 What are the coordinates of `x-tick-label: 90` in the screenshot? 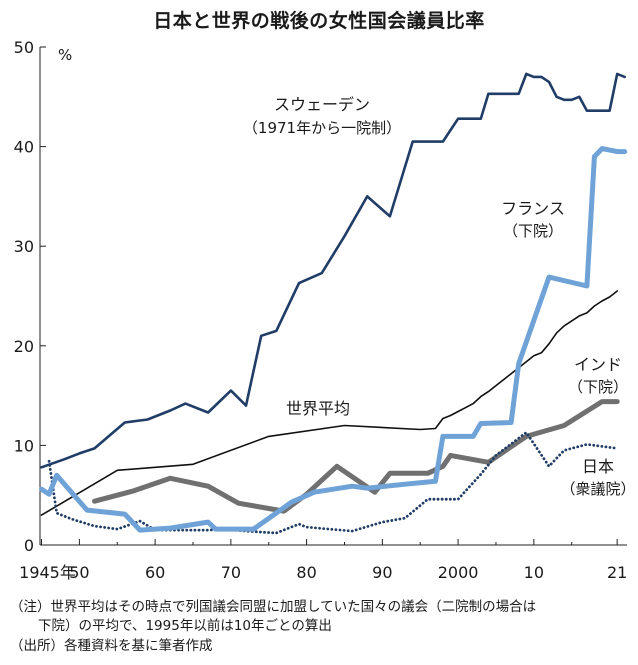 It's located at (382, 572).